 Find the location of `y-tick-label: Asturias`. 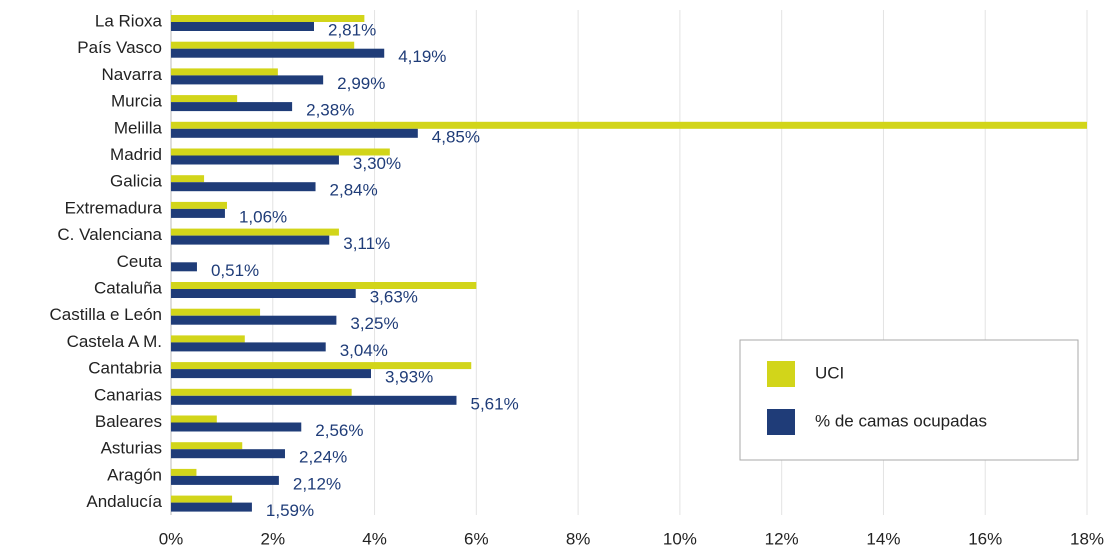

y-tick-label: Asturias is located at coordinates (131, 448).